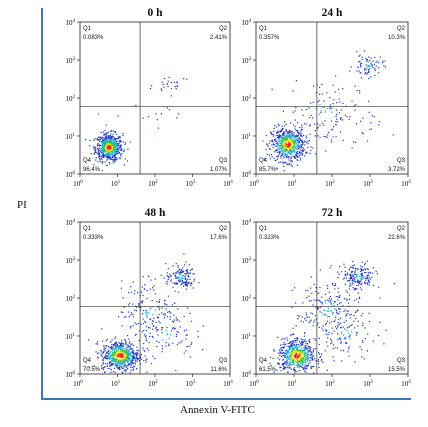  Describe the element at coordinates (228, 384) in the screenshot. I see `x-tick-label: 10⁴` at that location.